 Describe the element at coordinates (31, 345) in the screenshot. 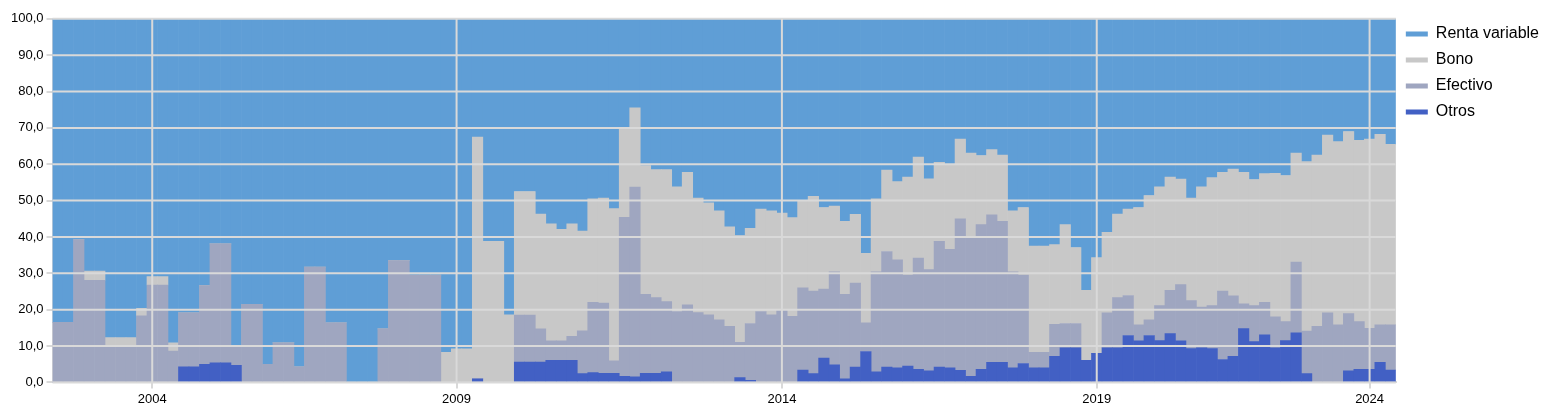

I see `y-tick-label: 10,0` at that location.